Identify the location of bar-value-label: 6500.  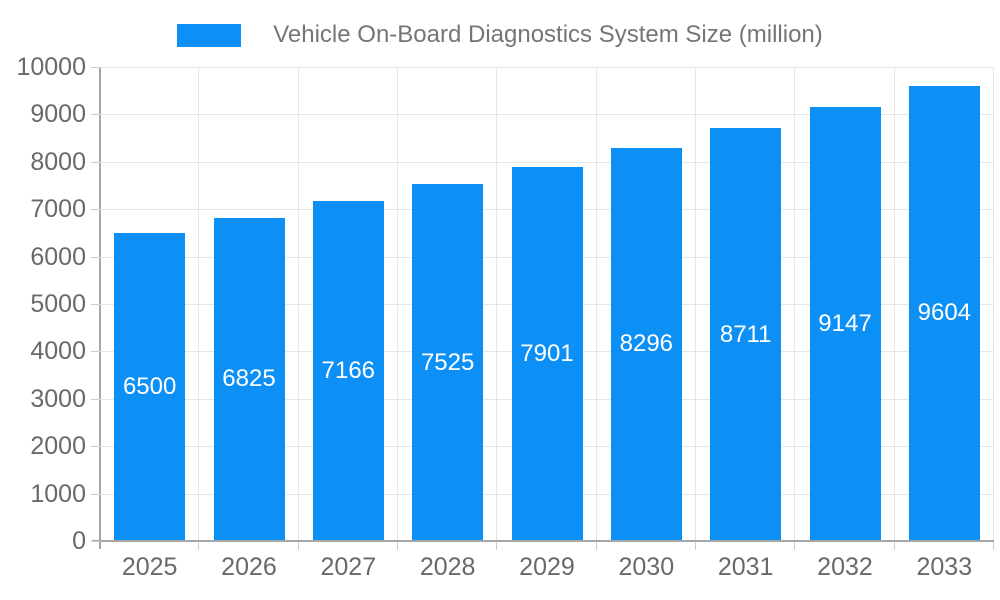
(149, 386).